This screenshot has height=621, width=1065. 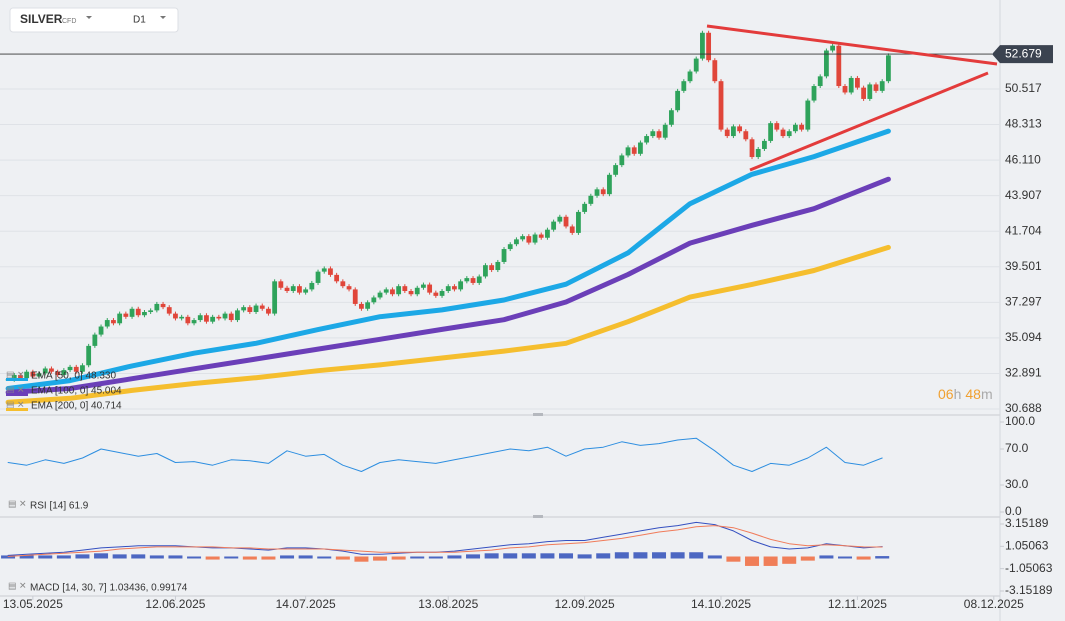 I want to click on timer-minutes: 48, so click(x=973, y=394).